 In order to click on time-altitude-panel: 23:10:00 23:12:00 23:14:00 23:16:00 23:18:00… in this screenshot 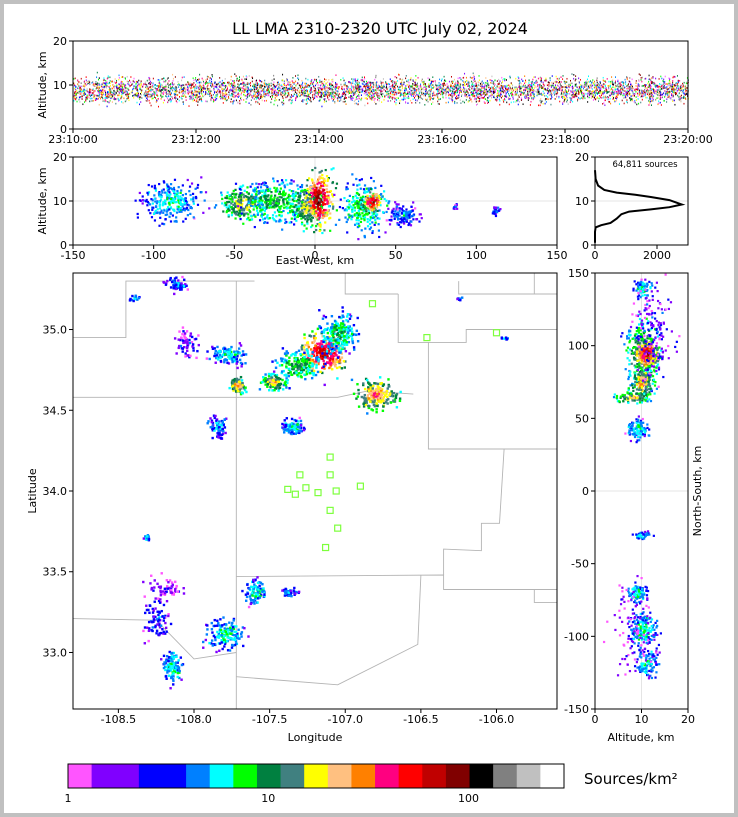, I will do `click(374, 90)`.